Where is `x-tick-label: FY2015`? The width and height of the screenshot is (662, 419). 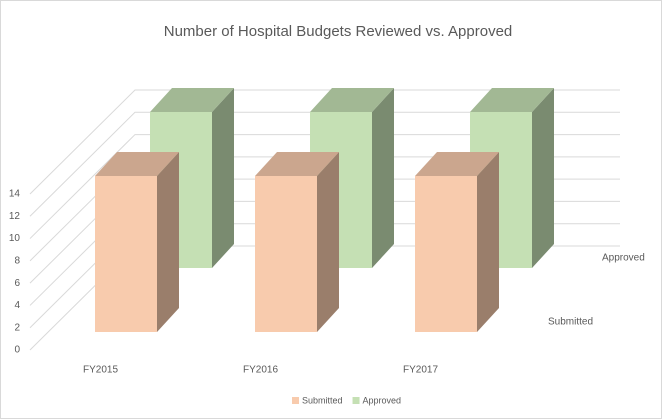
x-tick-label: FY2015 is located at coordinates (100, 370).